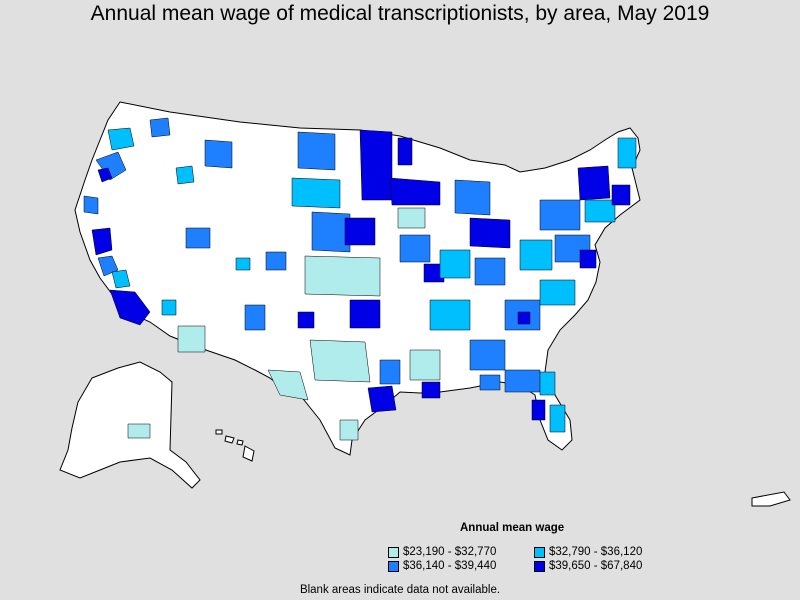 The image size is (800, 600). Describe the element at coordinates (512, 528) in the screenshot. I see `legend-title: Annual mean wage` at that location.